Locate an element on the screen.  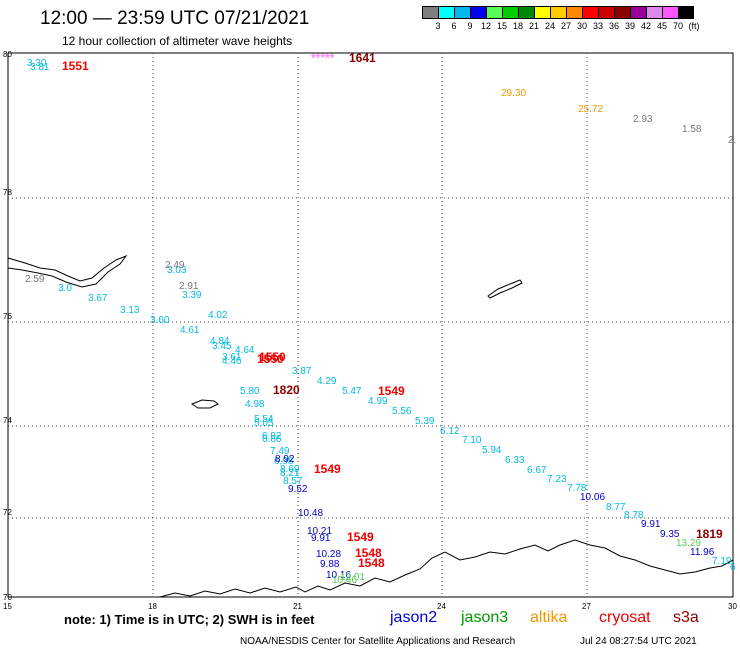
bear-island-coastline is located at coordinates (204, 404).